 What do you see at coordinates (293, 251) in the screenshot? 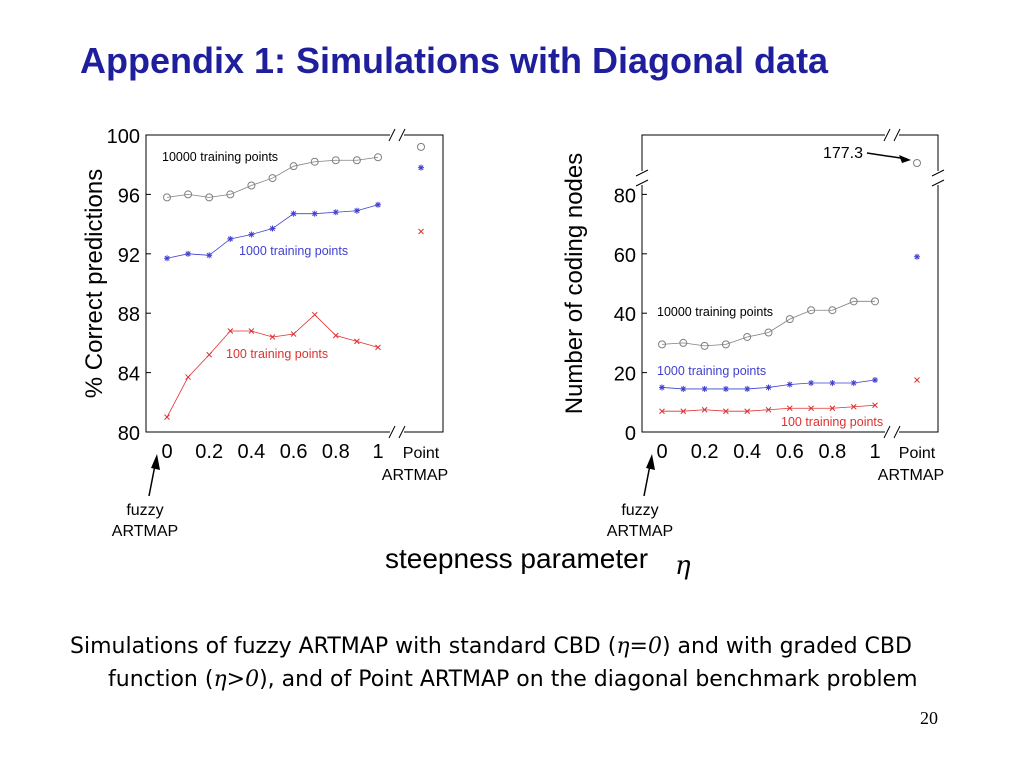
I see `series-label: 1000 training points` at bounding box center [293, 251].